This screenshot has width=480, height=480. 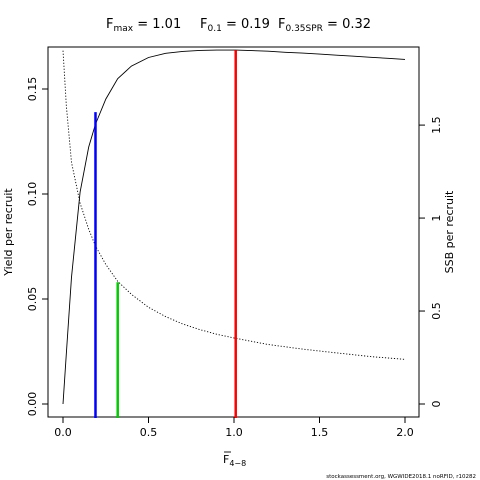 What do you see at coordinates (405, 432) in the screenshot?
I see `x-tick-label: 2.0` at bounding box center [405, 432].